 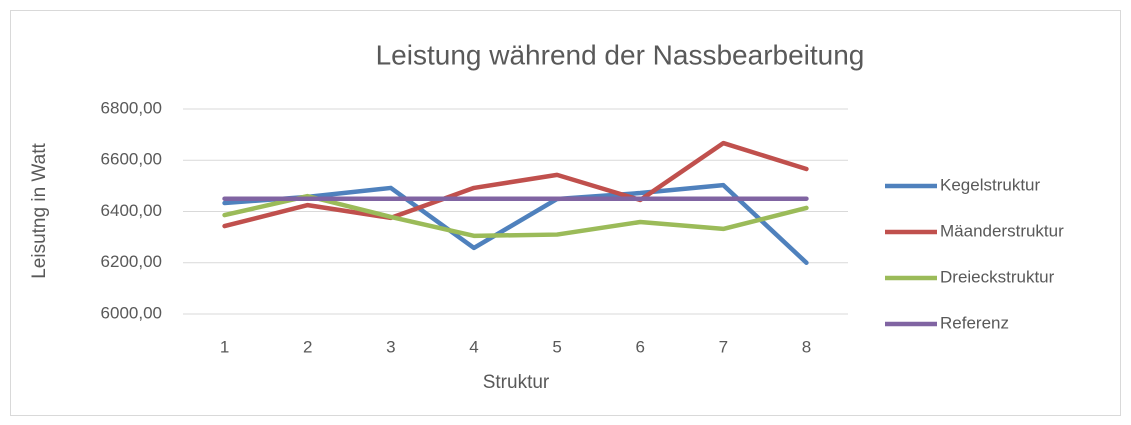 What do you see at coordinates (131, 159) in the screenshot?
I see `y-tick-label: 6600,00` at bounding box center [131, 159].